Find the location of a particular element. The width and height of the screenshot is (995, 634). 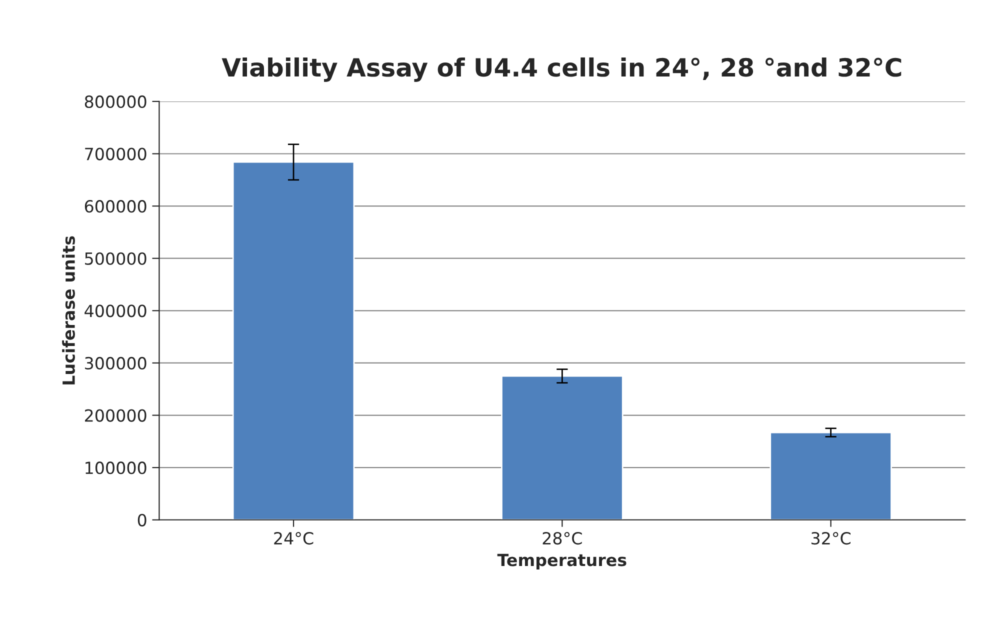

y-axis-title: Luciferase units is located at coordinates (68, 310).